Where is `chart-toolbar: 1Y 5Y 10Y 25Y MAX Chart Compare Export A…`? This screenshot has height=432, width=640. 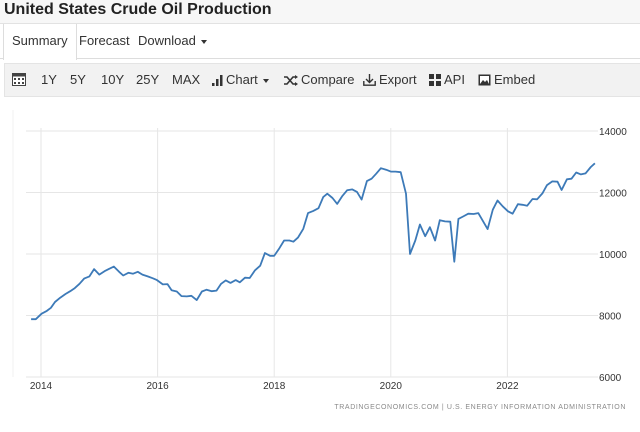
chart-toolbar: 1Y 5Y 10Y 25Y MAX Chart Compare Export A… is located at coordinates (322, 80).